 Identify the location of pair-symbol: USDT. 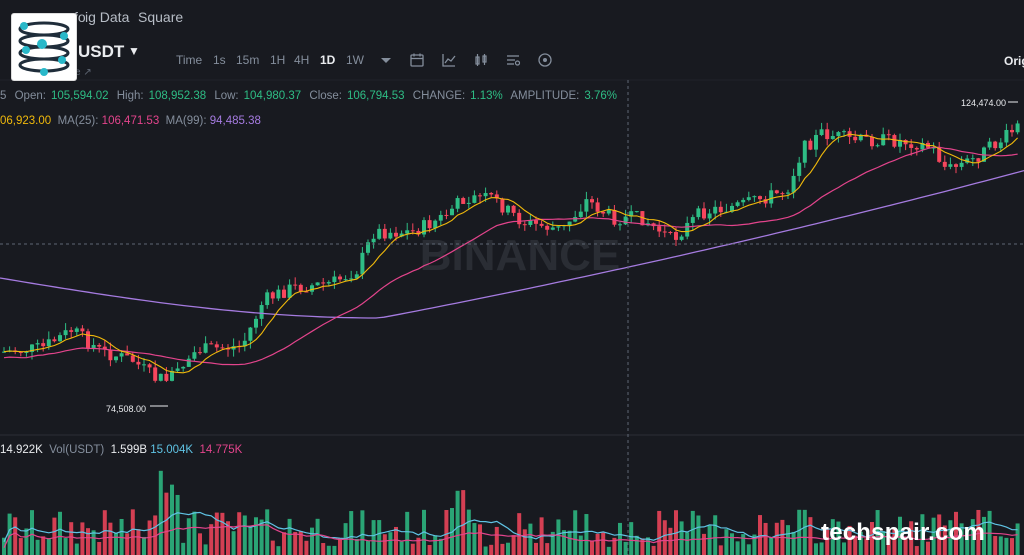
(101, 51).